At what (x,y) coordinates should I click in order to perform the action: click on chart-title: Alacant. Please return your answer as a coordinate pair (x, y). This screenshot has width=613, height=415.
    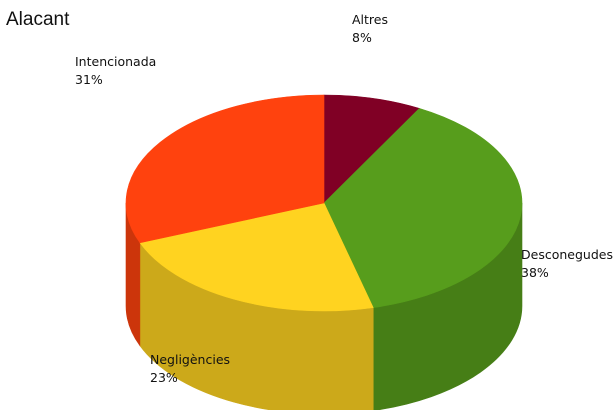
    Looking at the image, I should click on (38, 19).